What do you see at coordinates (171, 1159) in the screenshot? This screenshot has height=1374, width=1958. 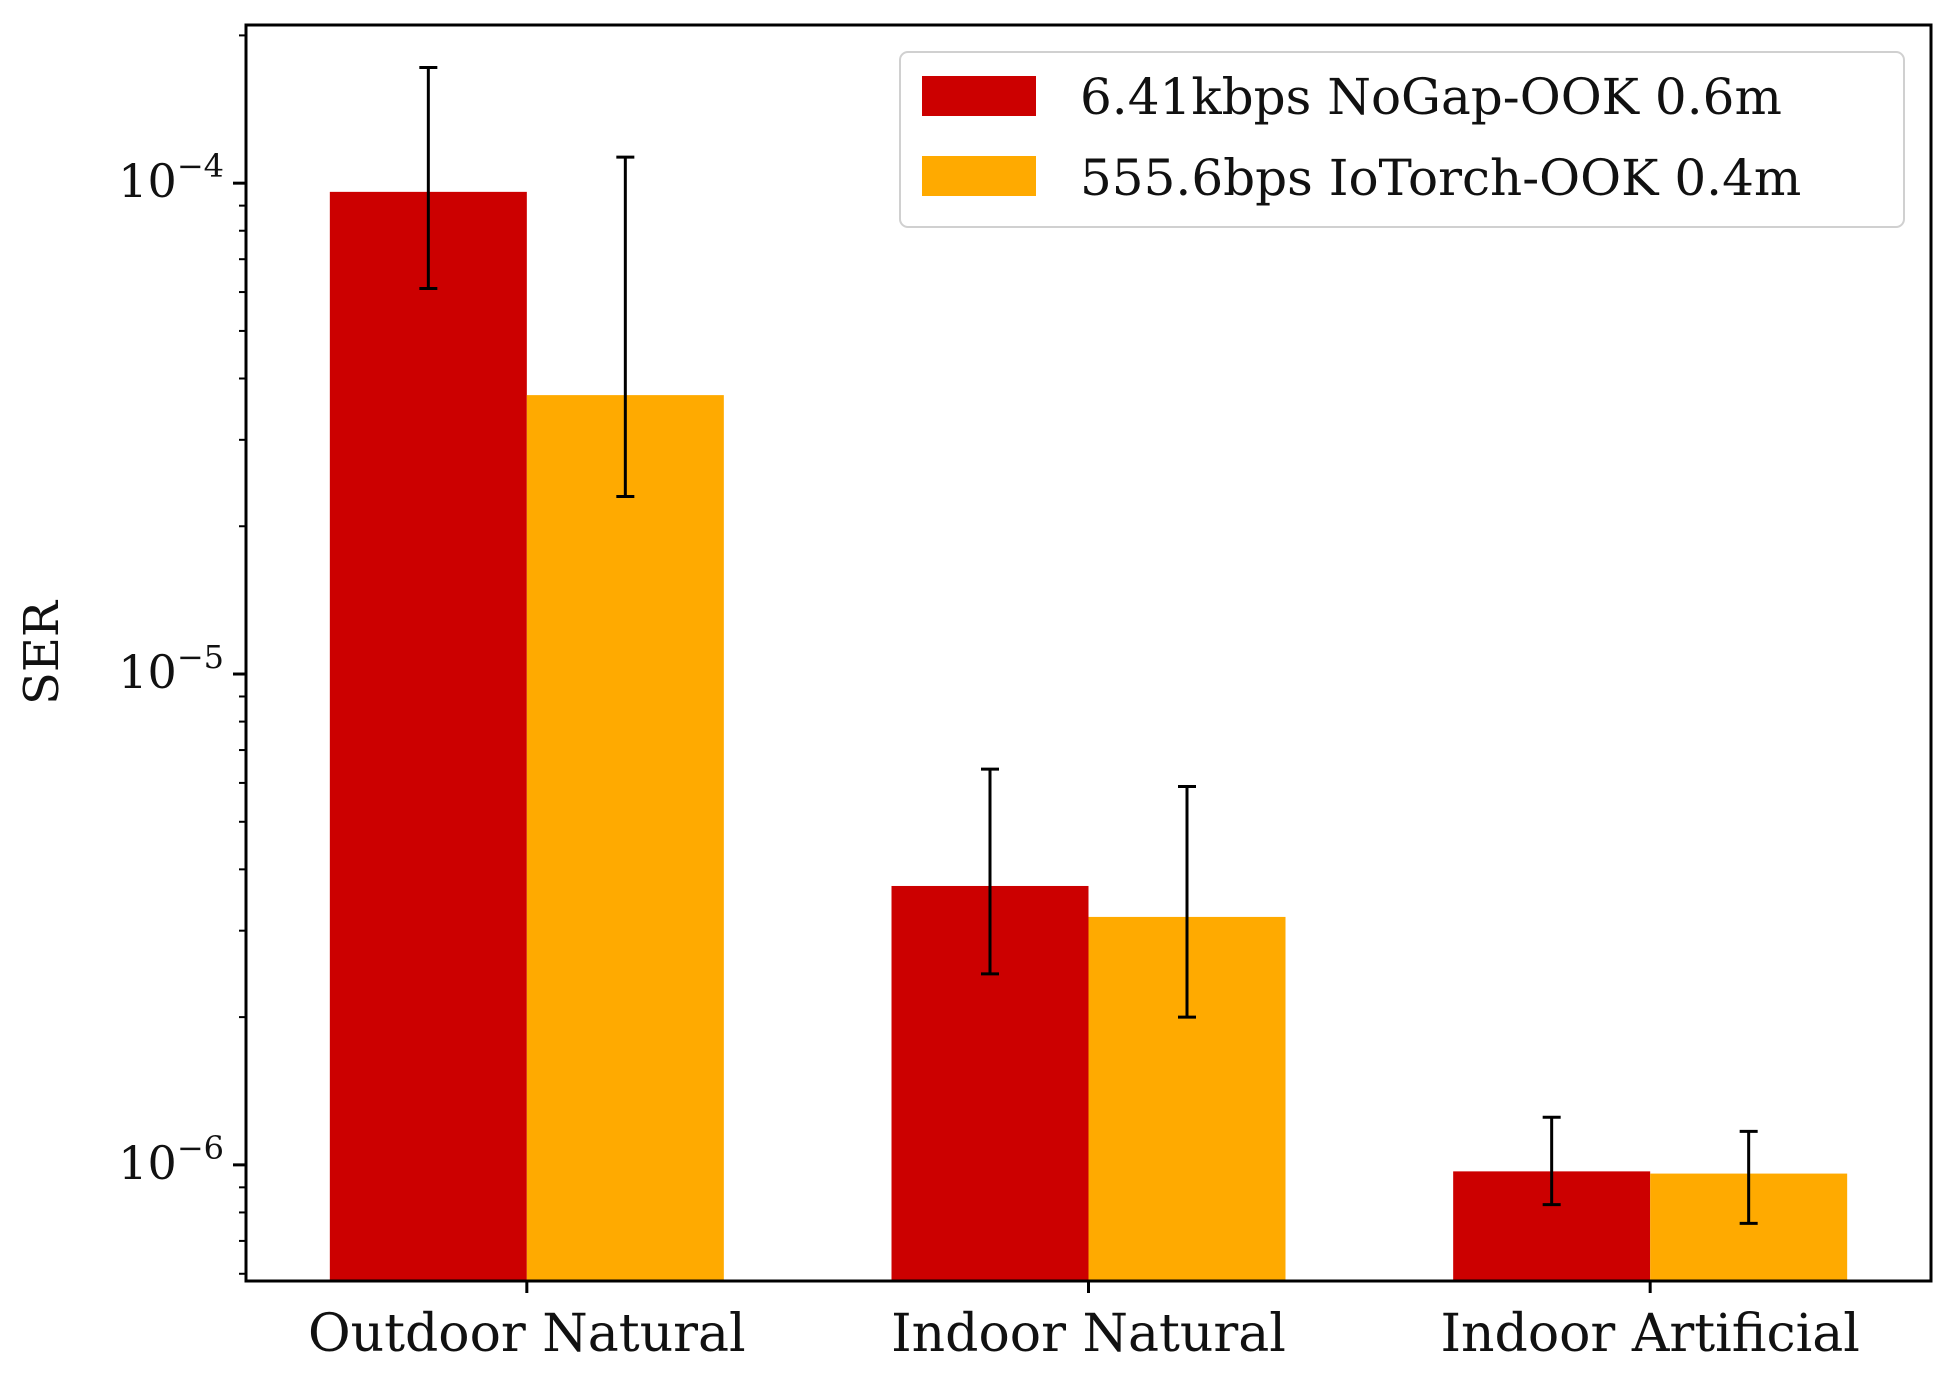 I see `y-tick-label: 10⁻⁶` at bounding box center [171, 1159].